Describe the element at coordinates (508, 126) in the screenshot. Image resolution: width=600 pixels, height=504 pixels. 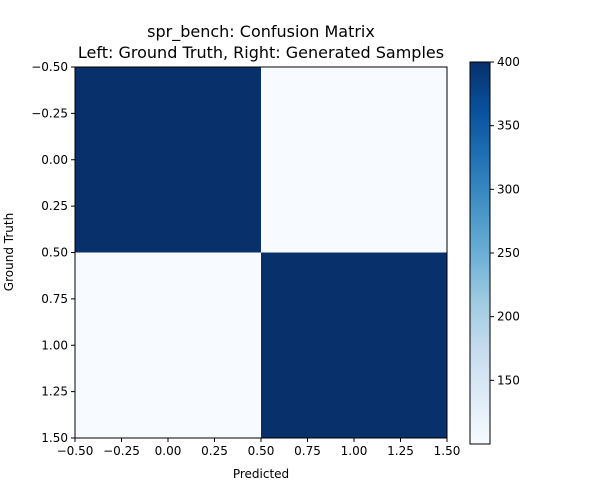
I see `colorbar-tick-label: 350` at that location.